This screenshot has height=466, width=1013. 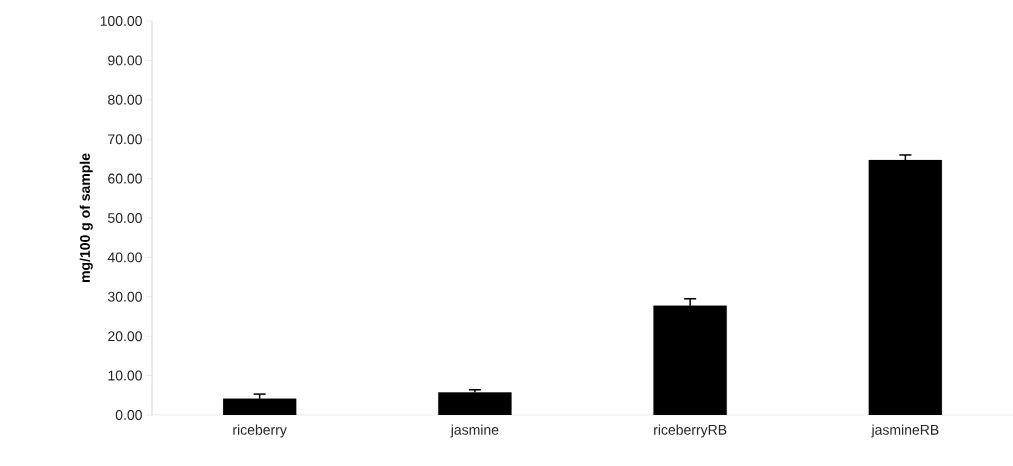 What do you see at coordinates (125, 178) in the screenshot?
I see `y-tick-label: 60.00` at bounding box center [125, 178].